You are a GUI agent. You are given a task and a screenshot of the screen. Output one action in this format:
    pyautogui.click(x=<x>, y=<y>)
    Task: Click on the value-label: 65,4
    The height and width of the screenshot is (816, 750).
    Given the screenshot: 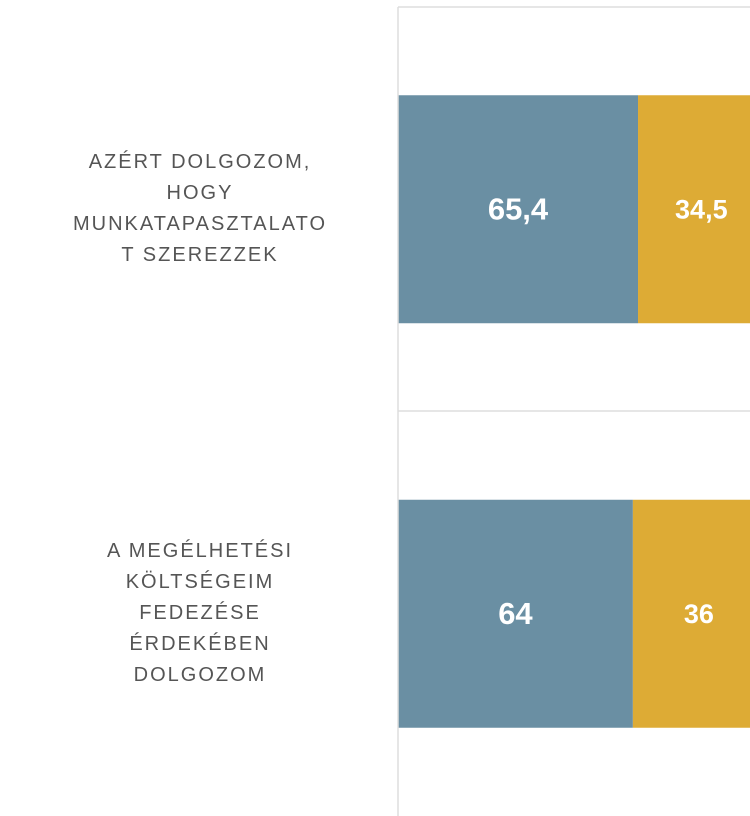 What is the action you would take?
    pyautogui.click(x=518, y=208)
    